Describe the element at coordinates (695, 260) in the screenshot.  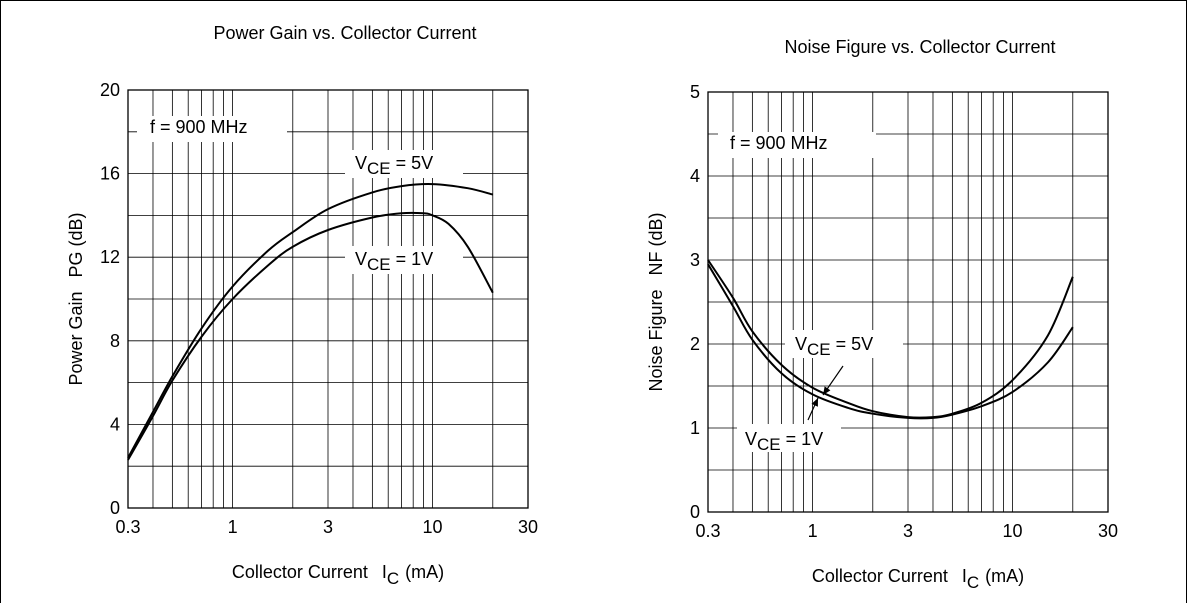
I see `y-tick-label: 3` at that location.